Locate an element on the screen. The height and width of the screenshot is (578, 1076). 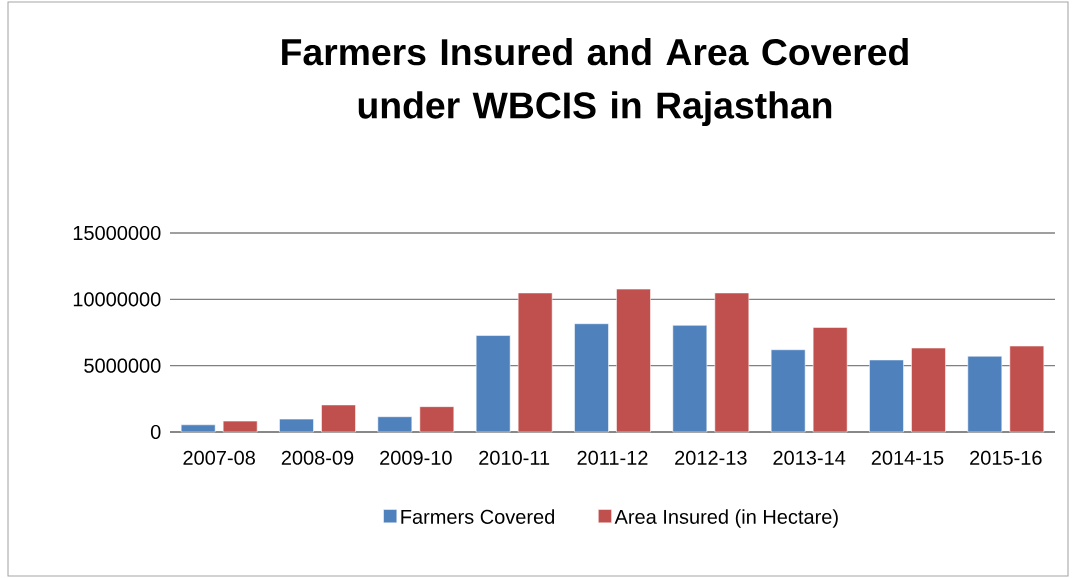
x-tick-label: 2012-13 is located at coordinates (711, 457).